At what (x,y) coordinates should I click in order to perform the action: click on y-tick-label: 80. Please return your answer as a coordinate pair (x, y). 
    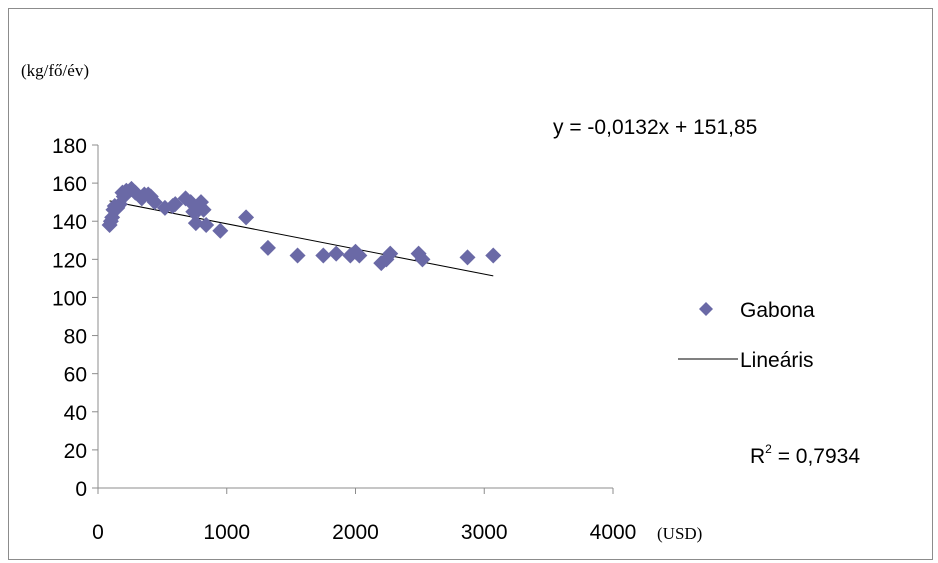
    Looking at the image, I should click on (75, 337).